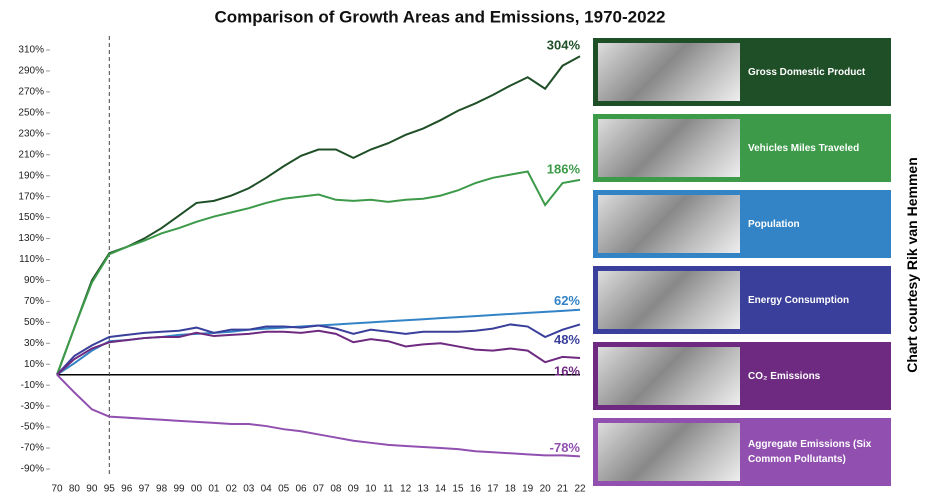  I want to click on y-tick-label: 90%, so click(34, 280).